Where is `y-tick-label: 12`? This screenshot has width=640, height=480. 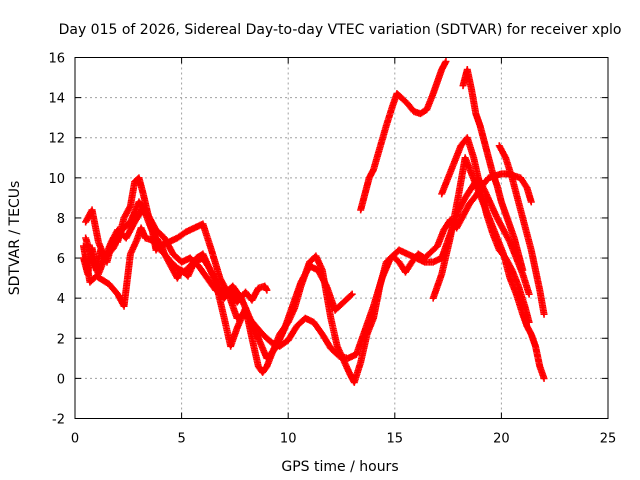 y-tick-label: 12 is located at coordinates (56, 139).